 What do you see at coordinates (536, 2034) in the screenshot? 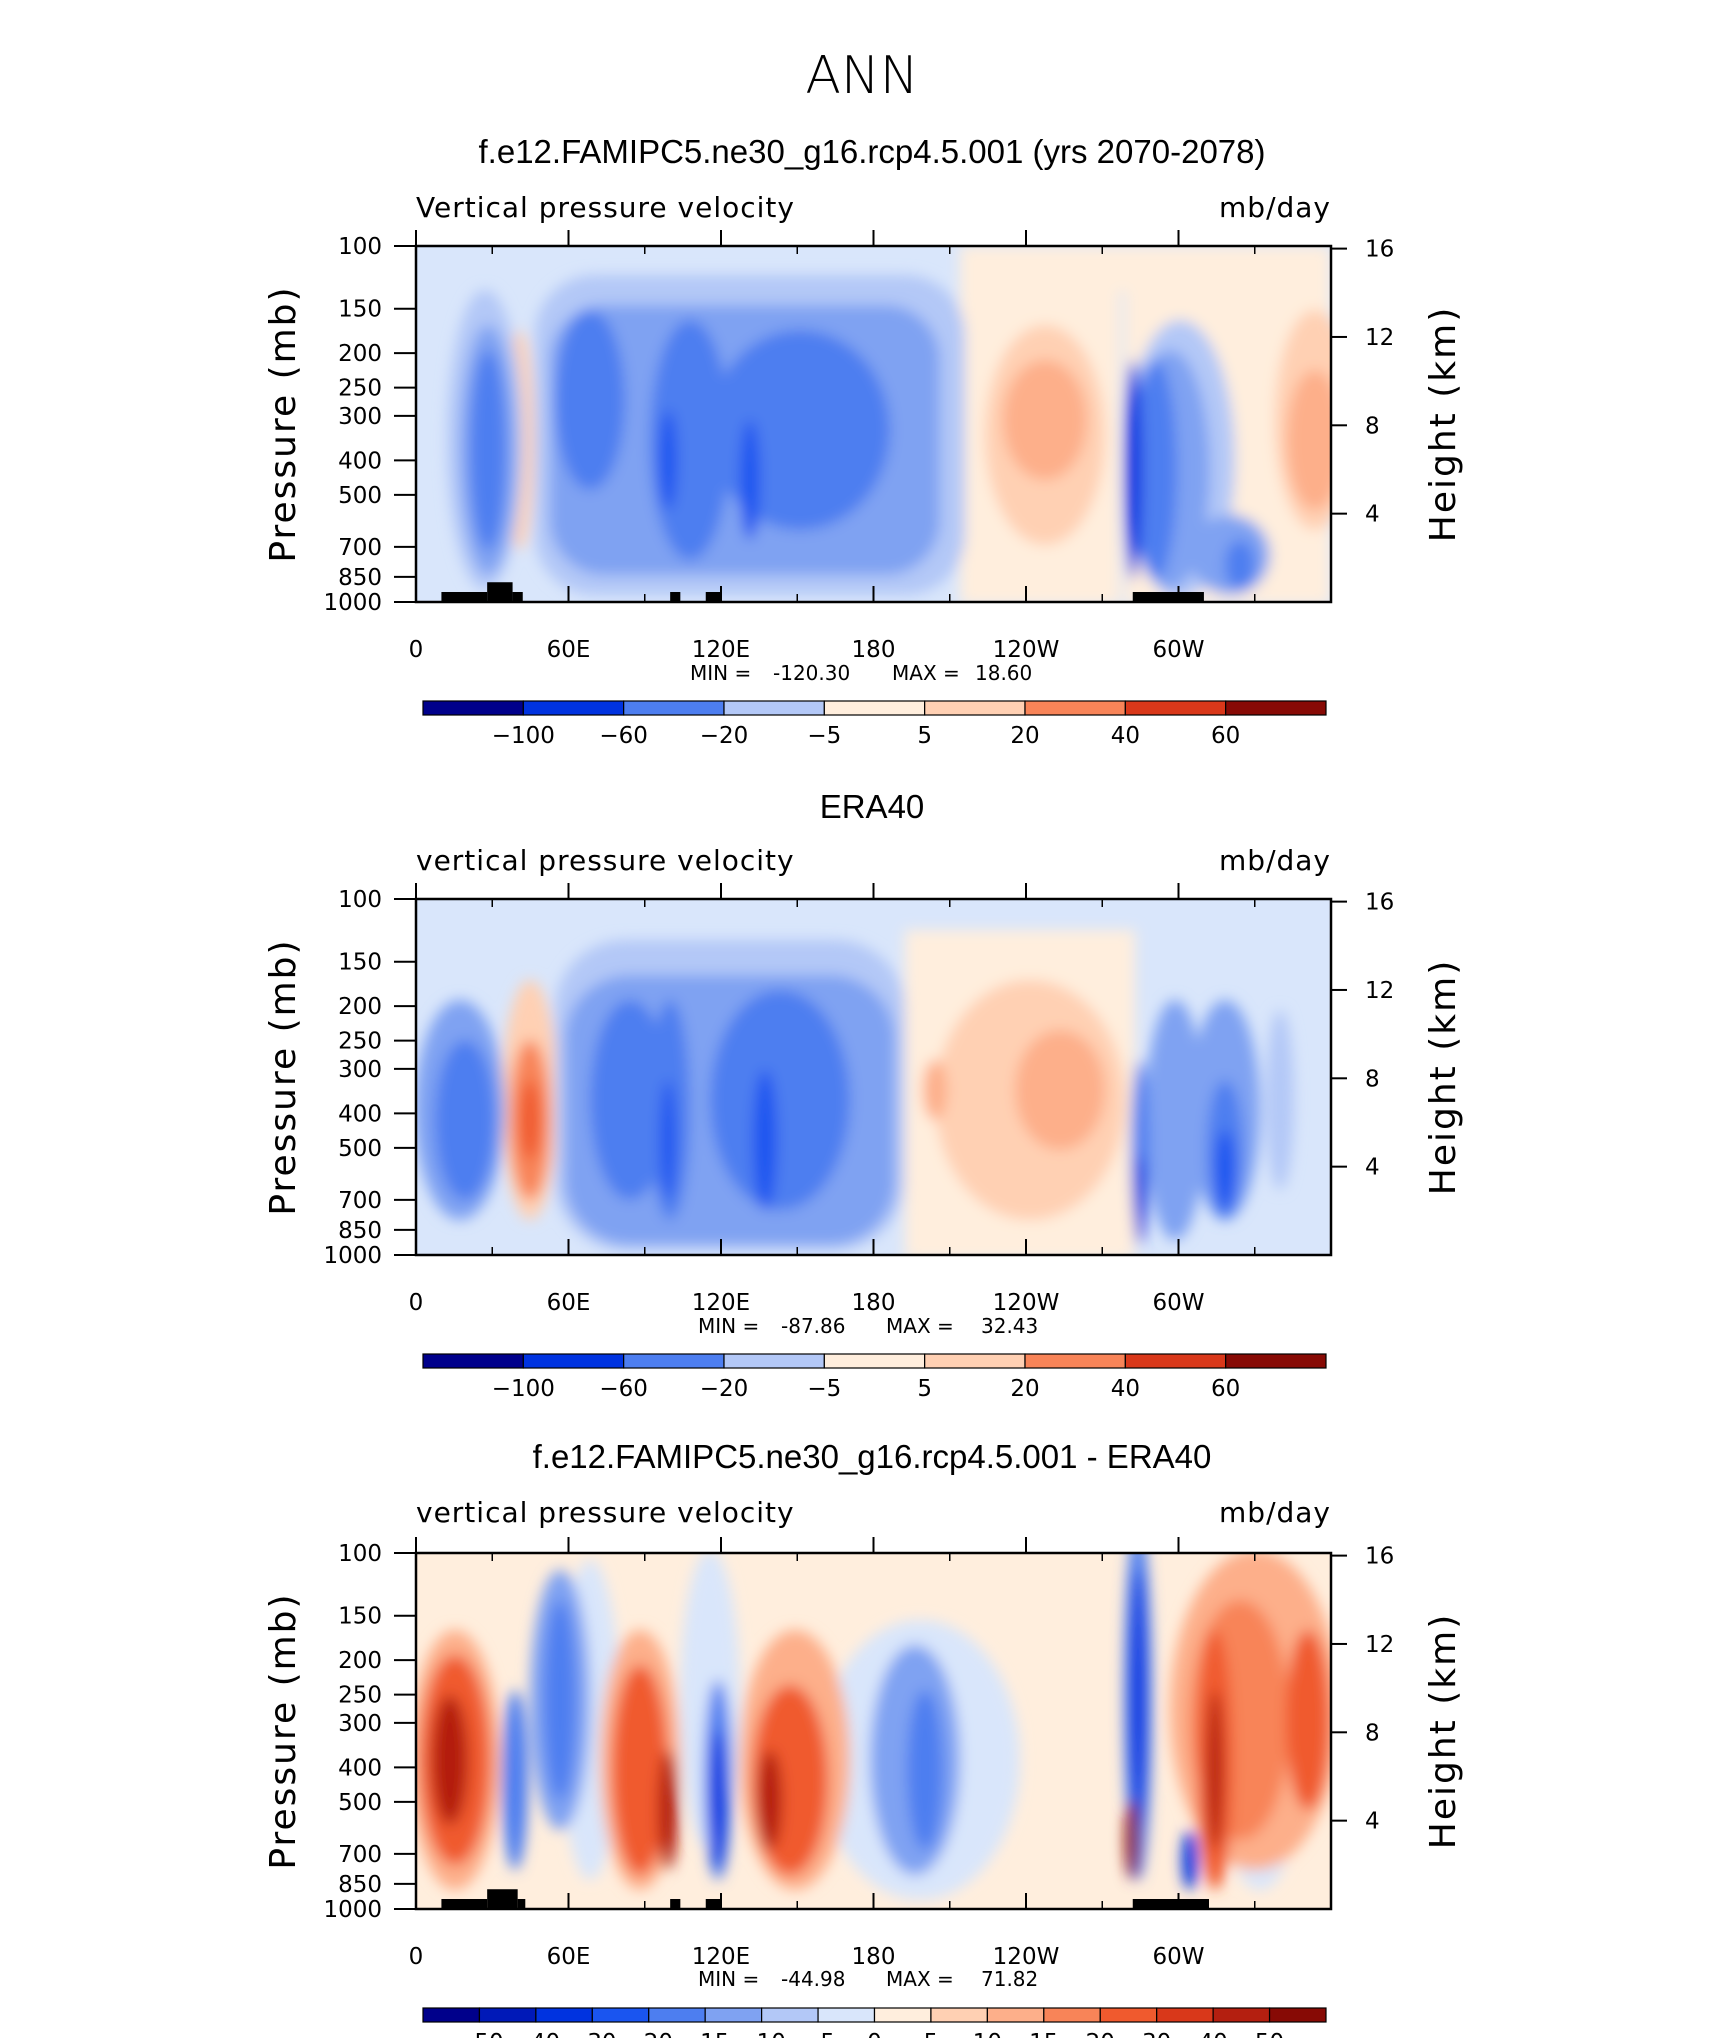
I see `colorbar-label: −40` at bounding box center [536, 2034].